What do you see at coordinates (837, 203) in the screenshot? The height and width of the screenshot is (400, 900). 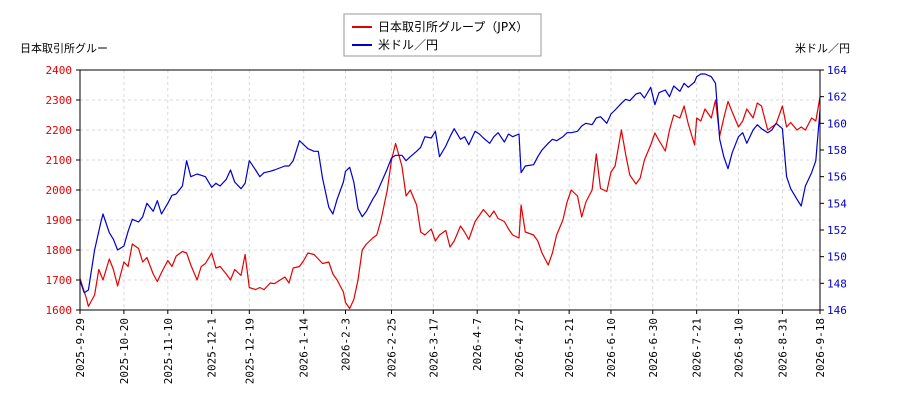 I see `right-tick-label: 154` at bounding box center [837, 203].